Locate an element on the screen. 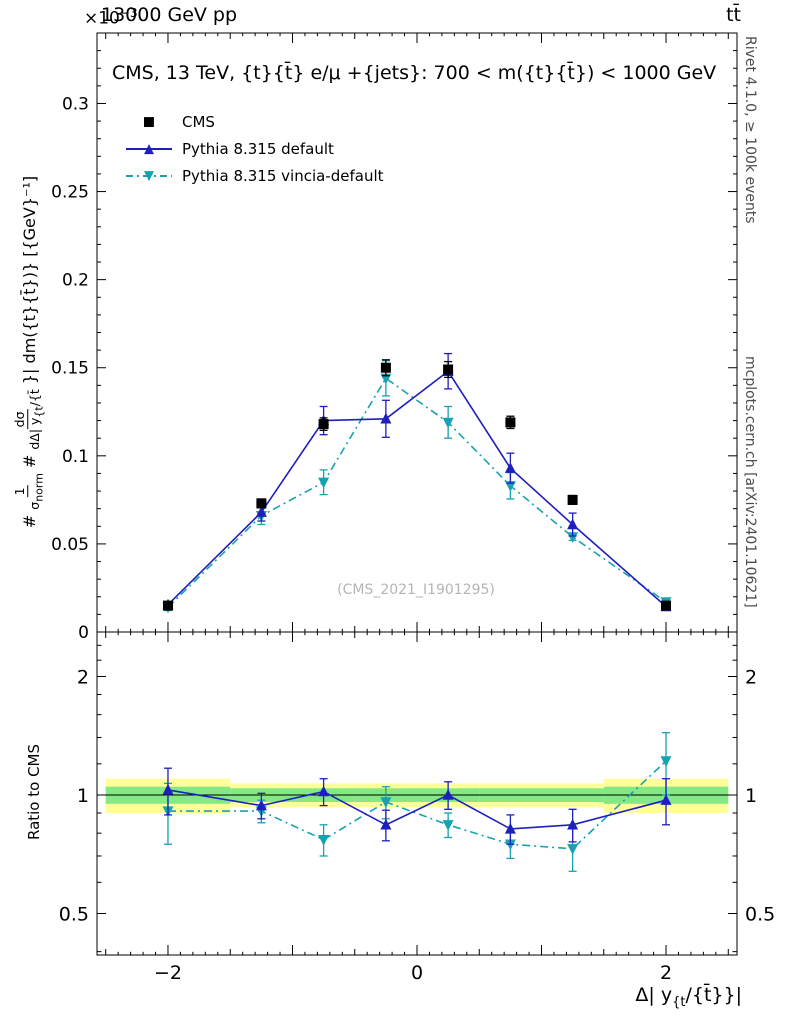 The width and height of the screenshot is (786, 1024). svg-text: 0.15 is located at coordinates (70, 369).